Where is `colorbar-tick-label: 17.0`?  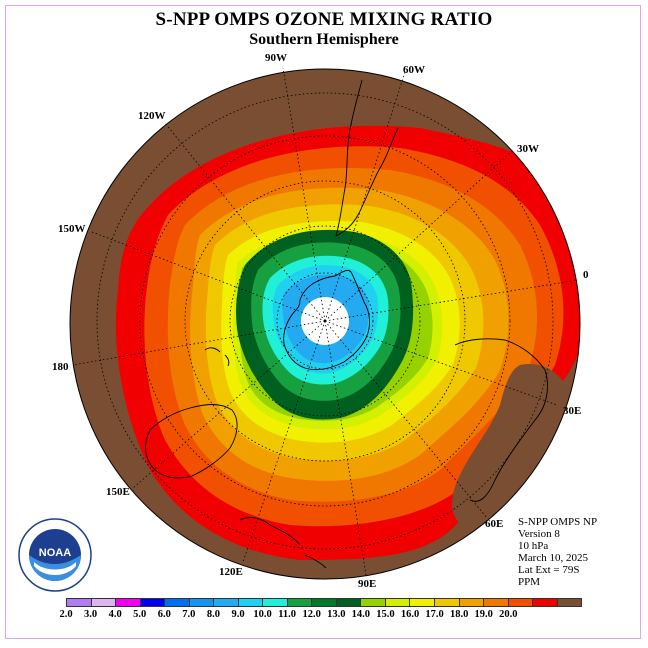
colorbar-tick-label: 17.0 is located at coordinates (434, 614).